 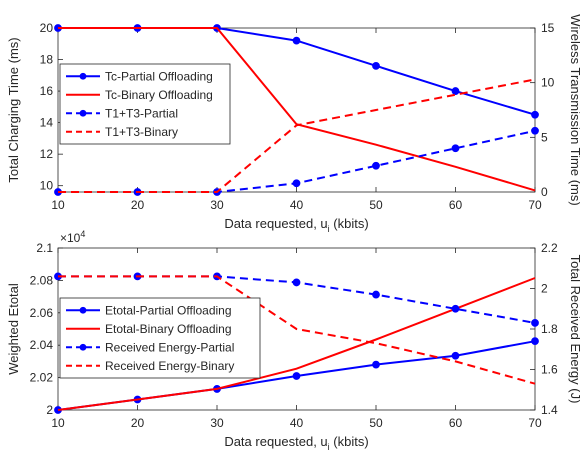 I want to click on y-right-axis-label: Total Received Energy (J), so click(x=574, y=329).